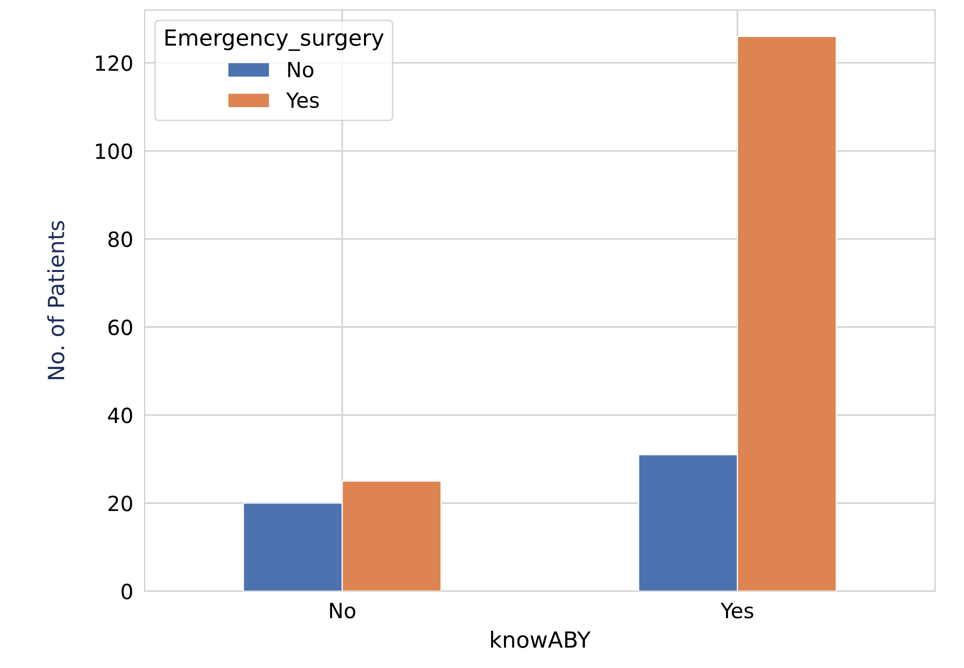  I want to click on y-axis-title: No. of Patients, so click(55, 300).